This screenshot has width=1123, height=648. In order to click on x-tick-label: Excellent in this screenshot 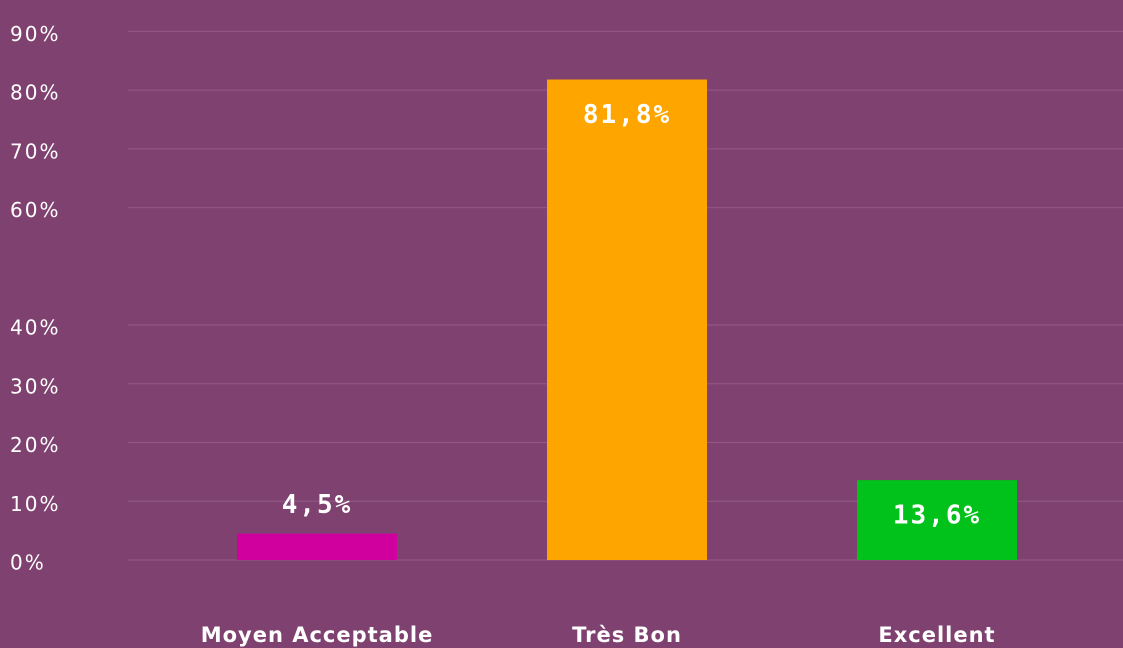, I will do `click(936, 635)`.